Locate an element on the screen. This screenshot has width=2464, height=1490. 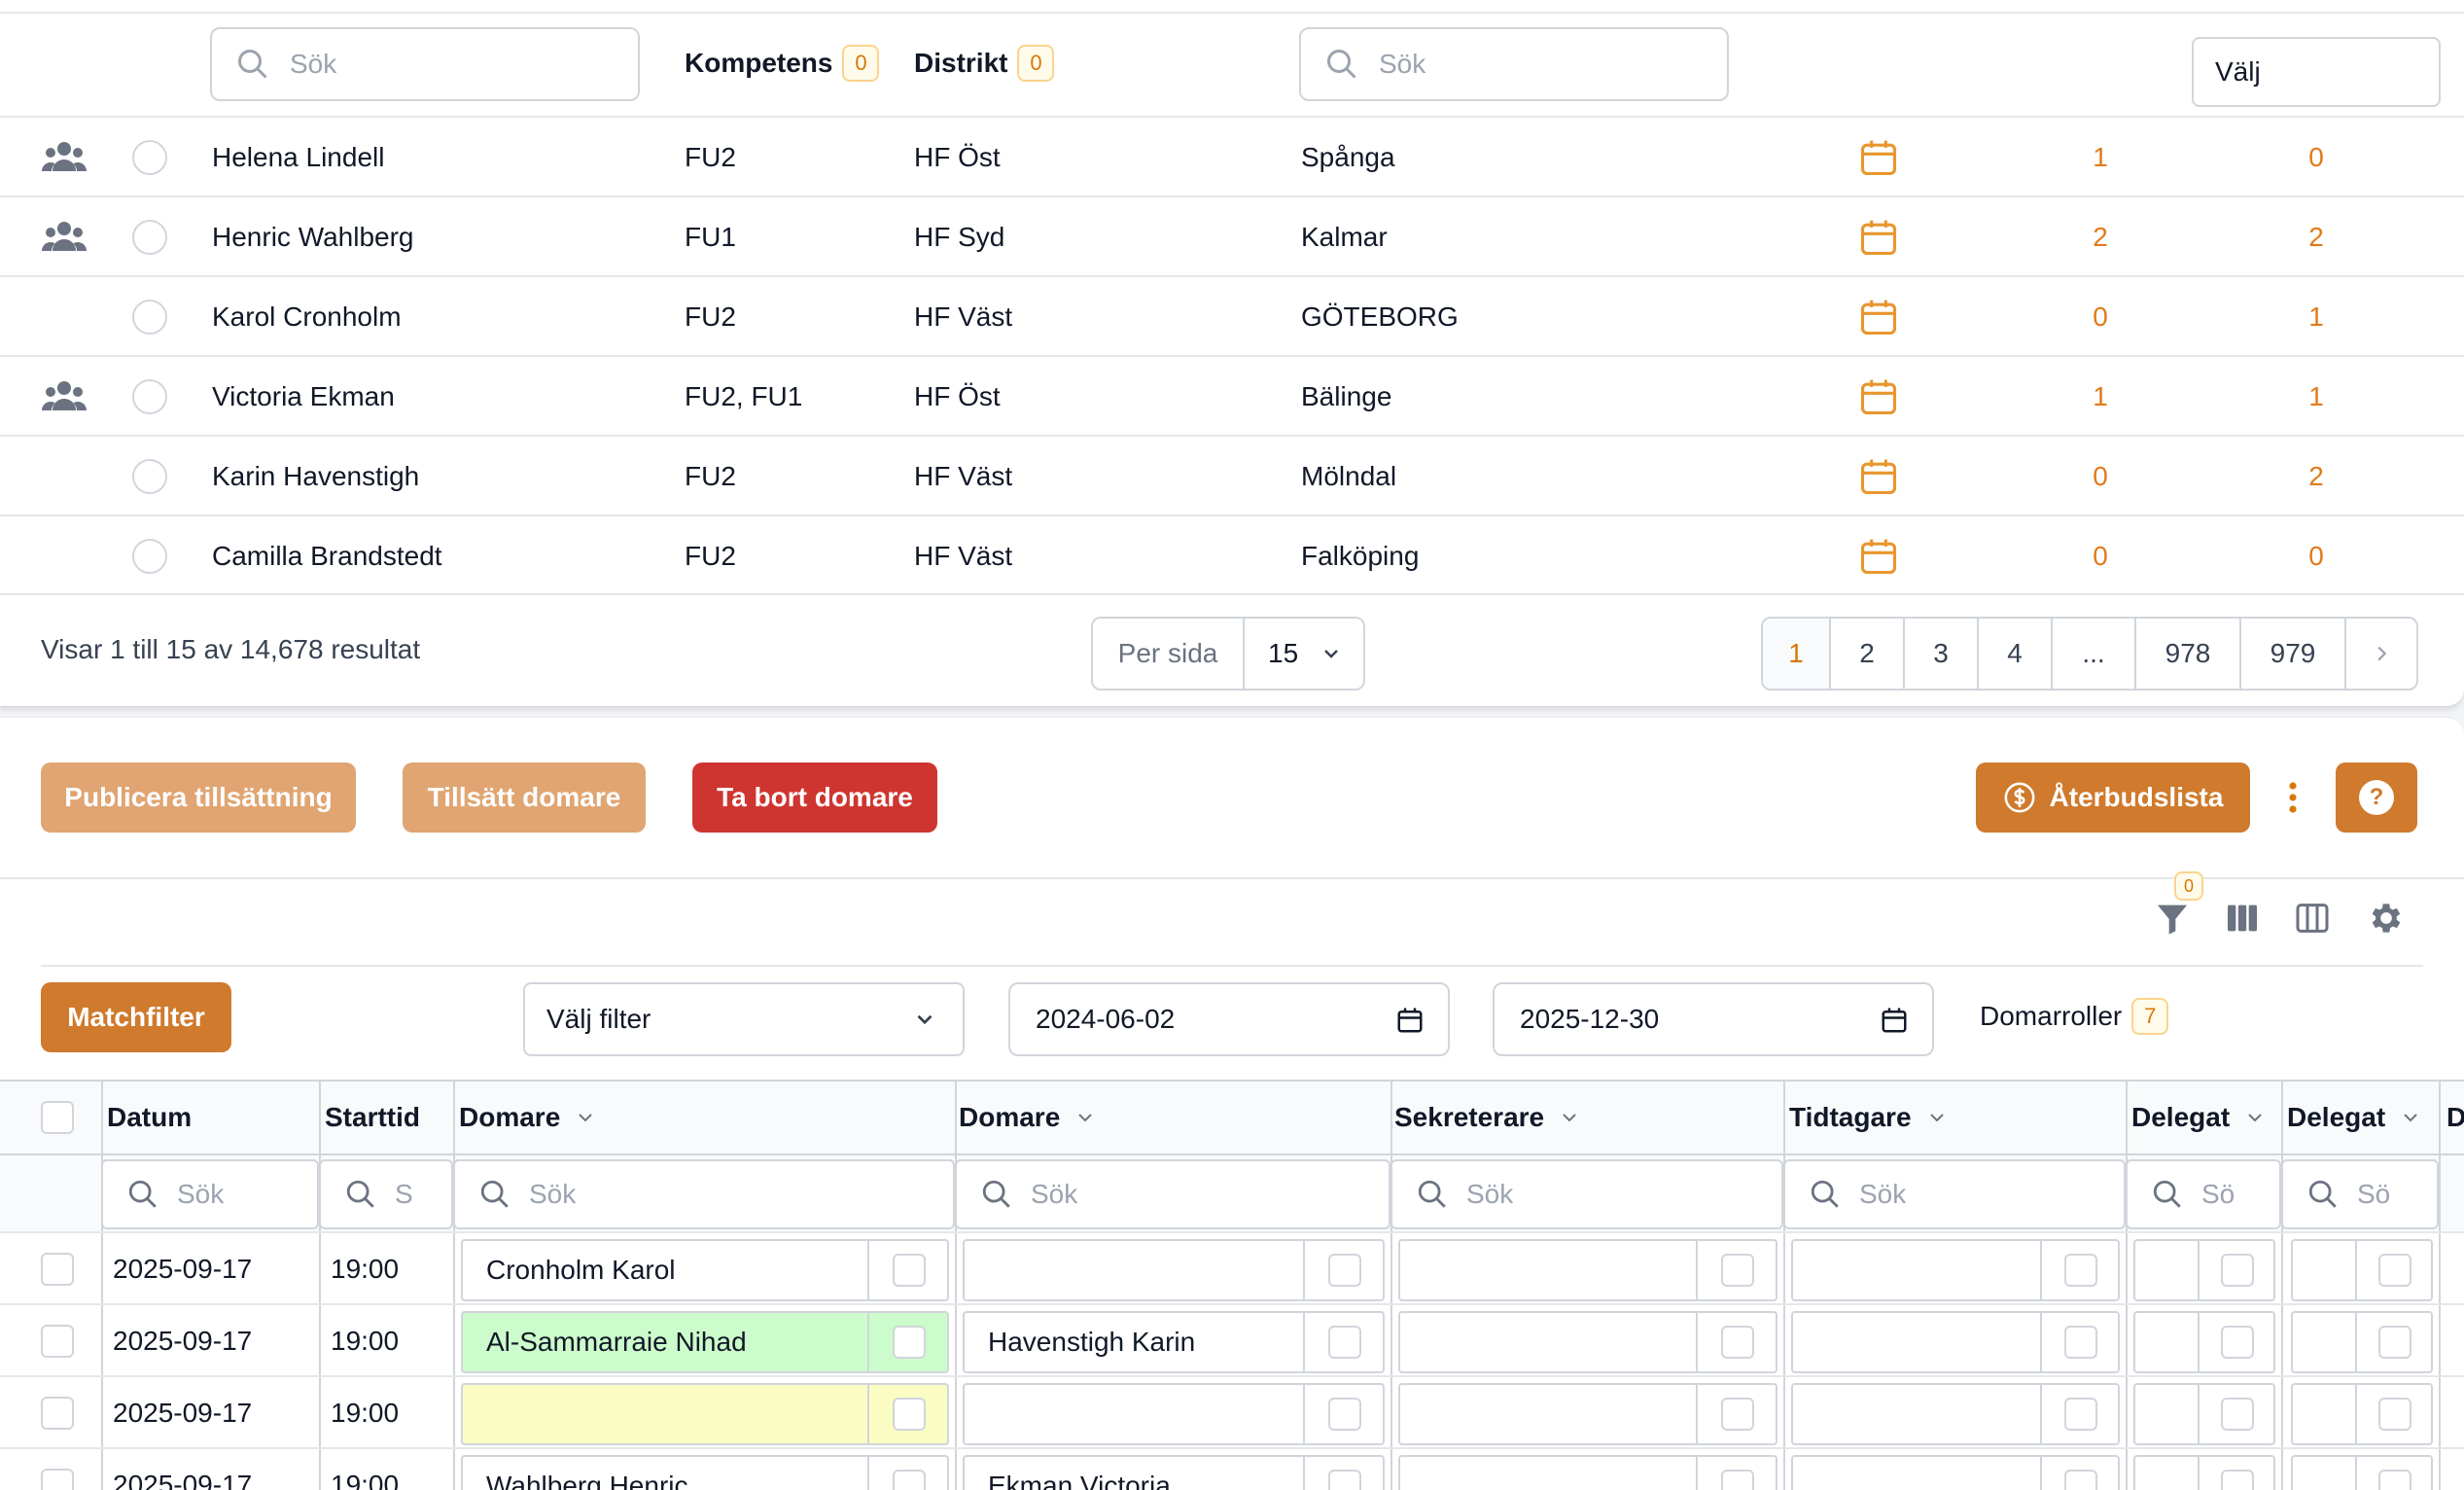
per-page-select: Per sida 15 is located at coordinates (1228, 654).